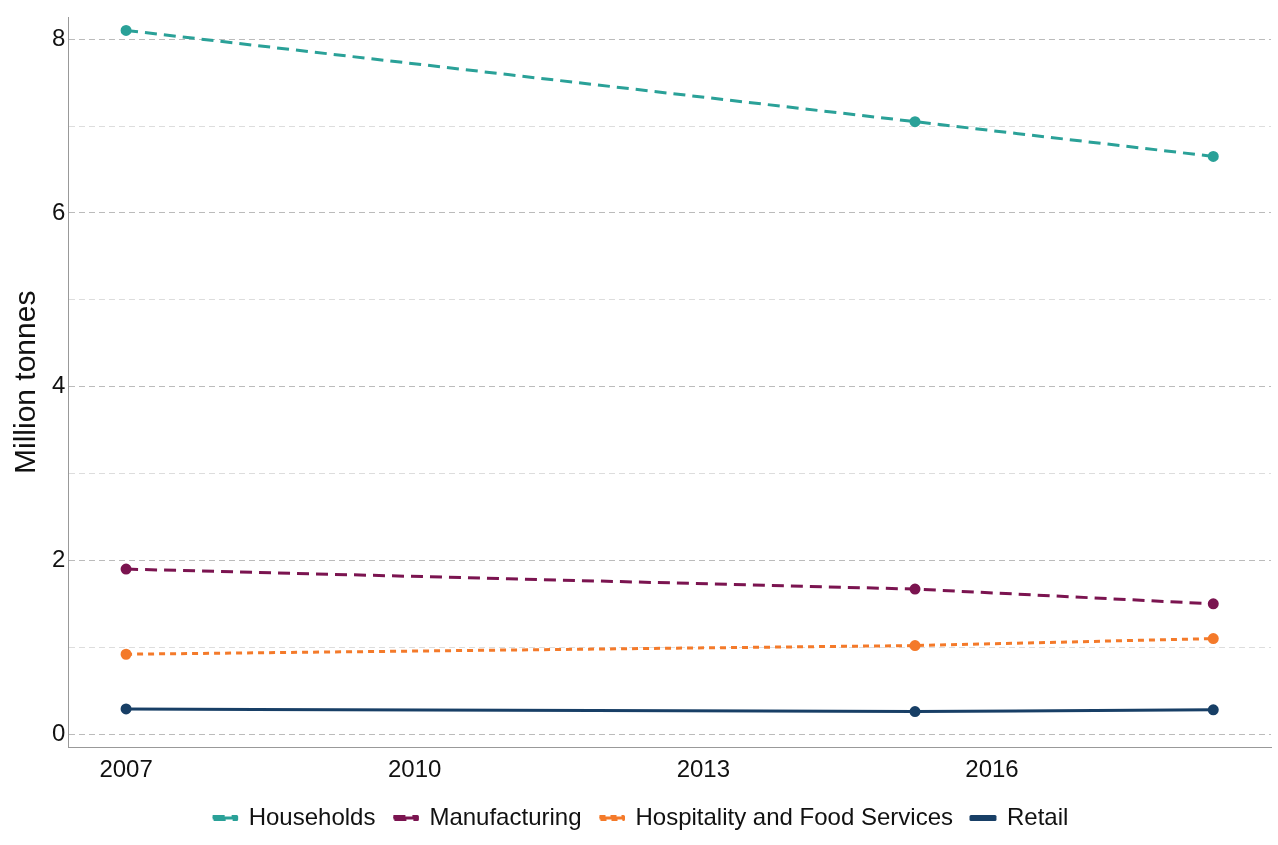 Image resolution: width=1278 pixels, height=845 pixels. I want to click on x-tick-label: 2016, so click(992, 769).